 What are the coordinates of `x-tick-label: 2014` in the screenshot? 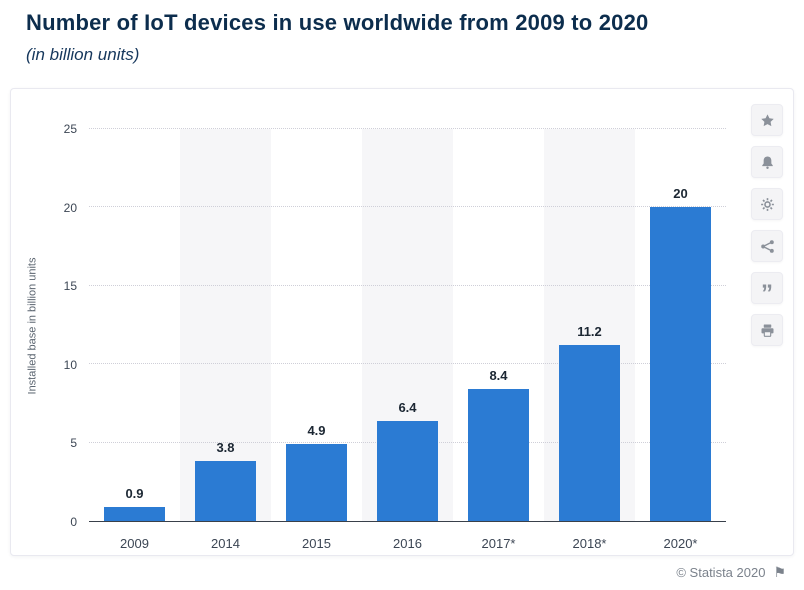 It's located at (225, 543).